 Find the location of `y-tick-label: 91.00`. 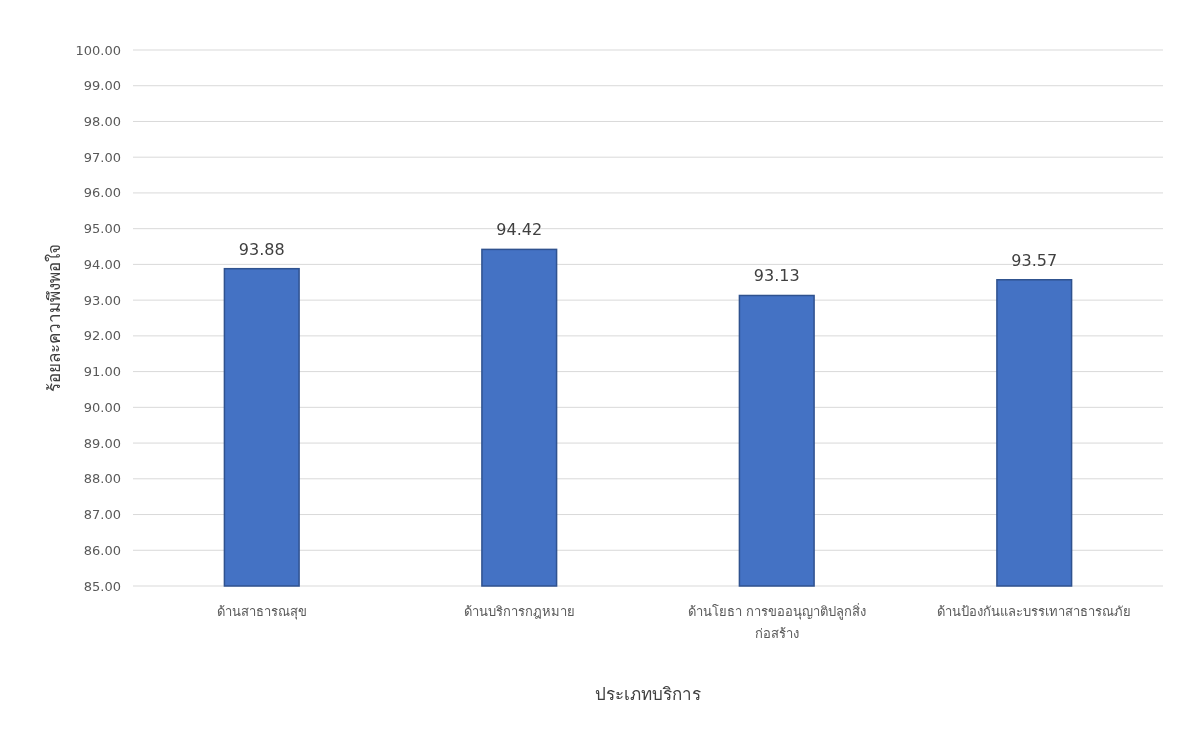

y-tick-label: 91.00 is located at coordinates (102, 372).